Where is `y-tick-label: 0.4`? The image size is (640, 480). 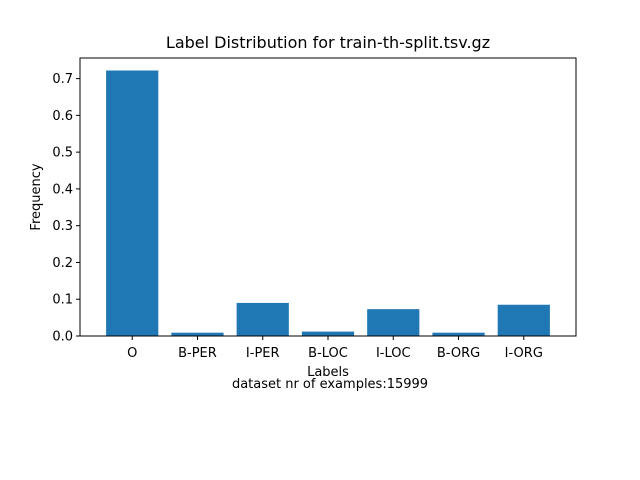 y-tick-label: 0.4 is located at coordinates (62, 189).